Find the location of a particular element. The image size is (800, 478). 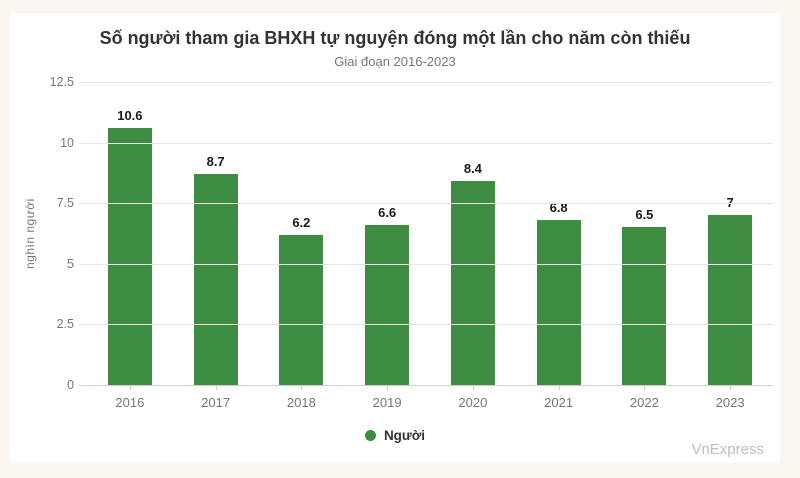

category-slot-2021: 6.8 2021 is located at coordinates (559, 246).